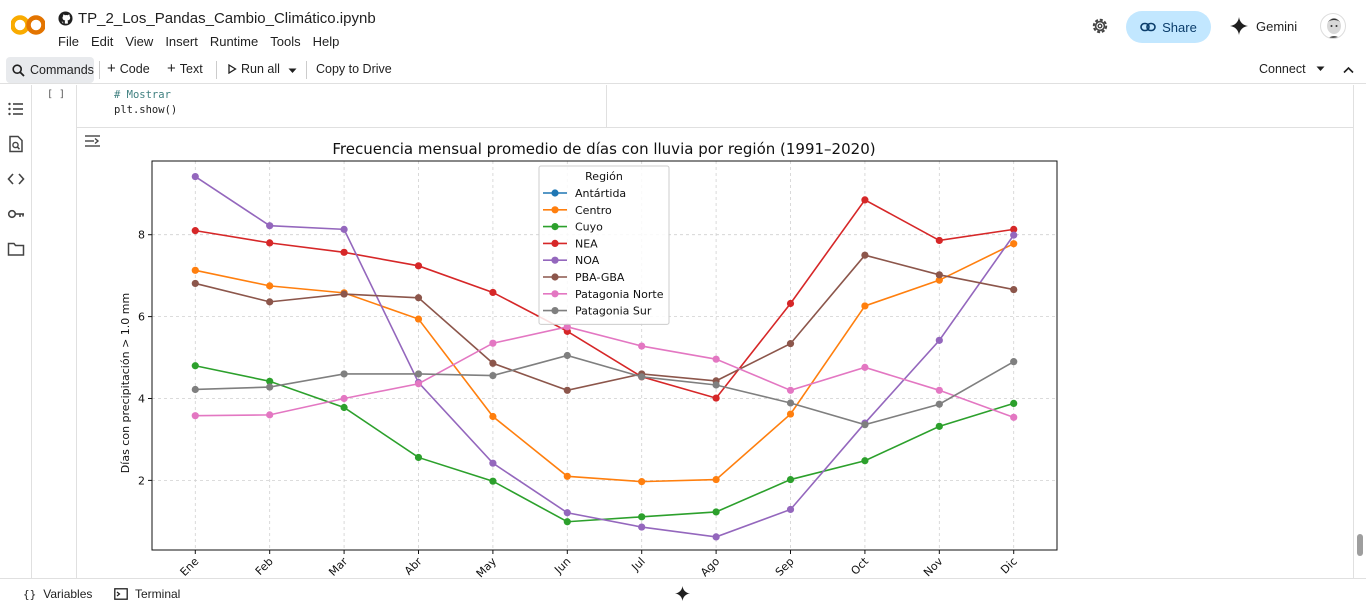 The width and height of the screenshot is (1366, 606). What do you see at coordinates (600, 193) in the screenshot?
I see `legend-entry-label: Antártida` at bounding box center [600, 193].